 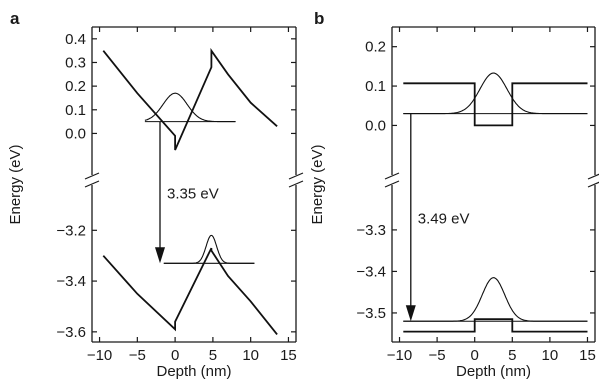 I want to click on transition-energy-label: 3.49 eV, so click(x=444, y=218).